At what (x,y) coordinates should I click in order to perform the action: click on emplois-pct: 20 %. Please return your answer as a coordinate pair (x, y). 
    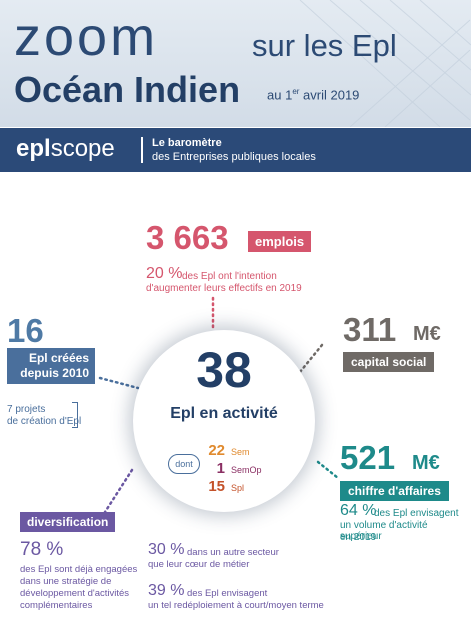
    Looking at the image, I should click on (164, 273).